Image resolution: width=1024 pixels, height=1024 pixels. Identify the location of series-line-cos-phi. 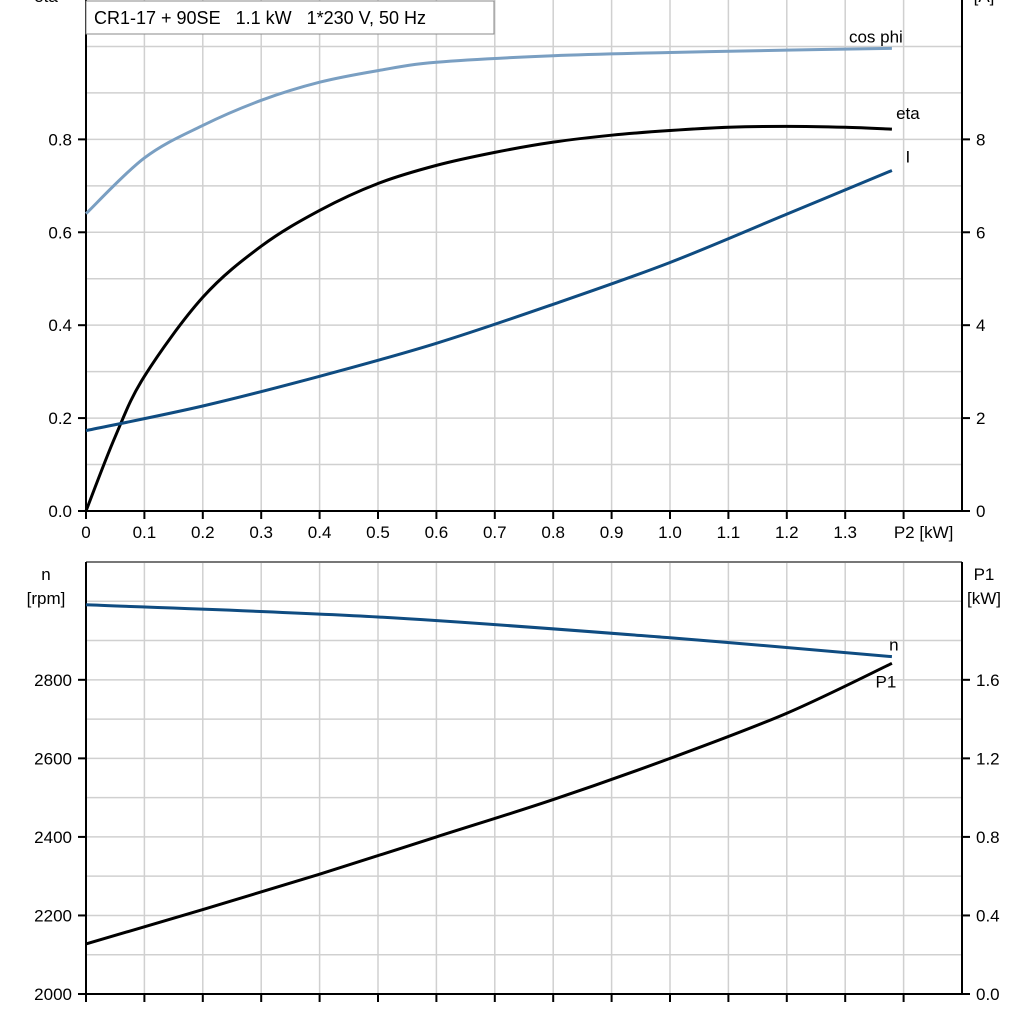
(488, 130).